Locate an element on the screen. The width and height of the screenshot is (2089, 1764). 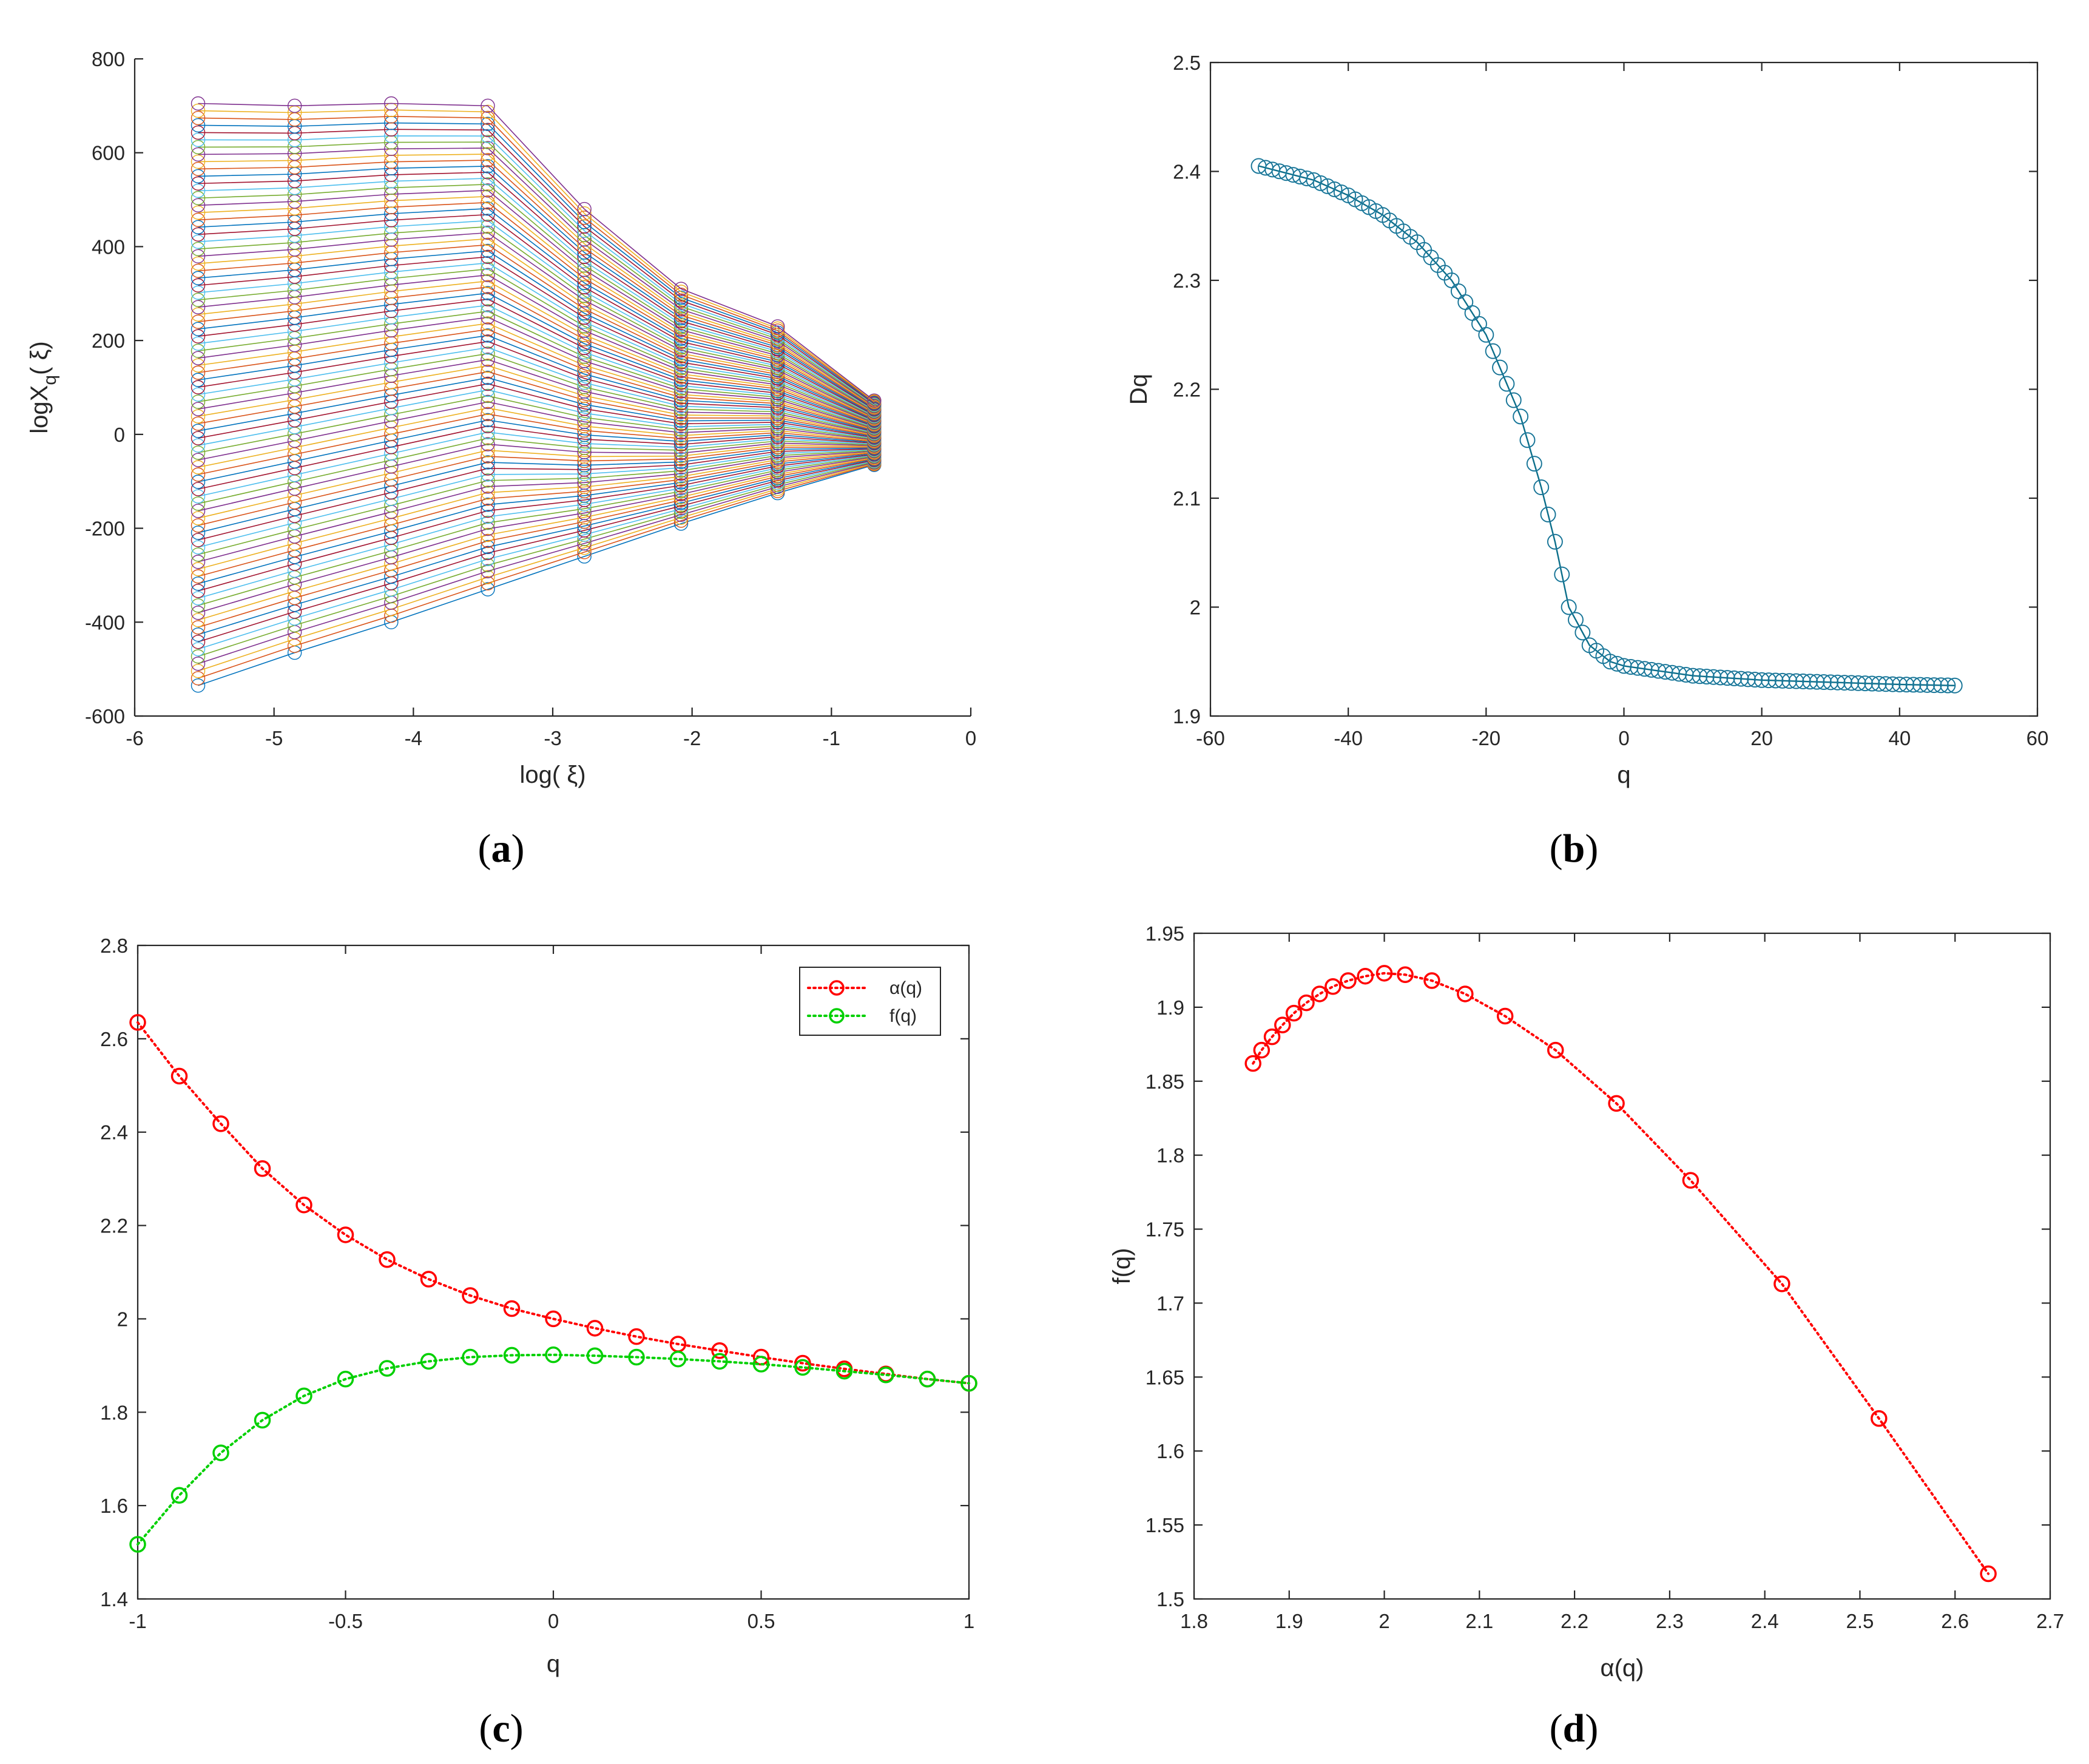
x-tick-label: 1 is located at coordinates (969, 1621).